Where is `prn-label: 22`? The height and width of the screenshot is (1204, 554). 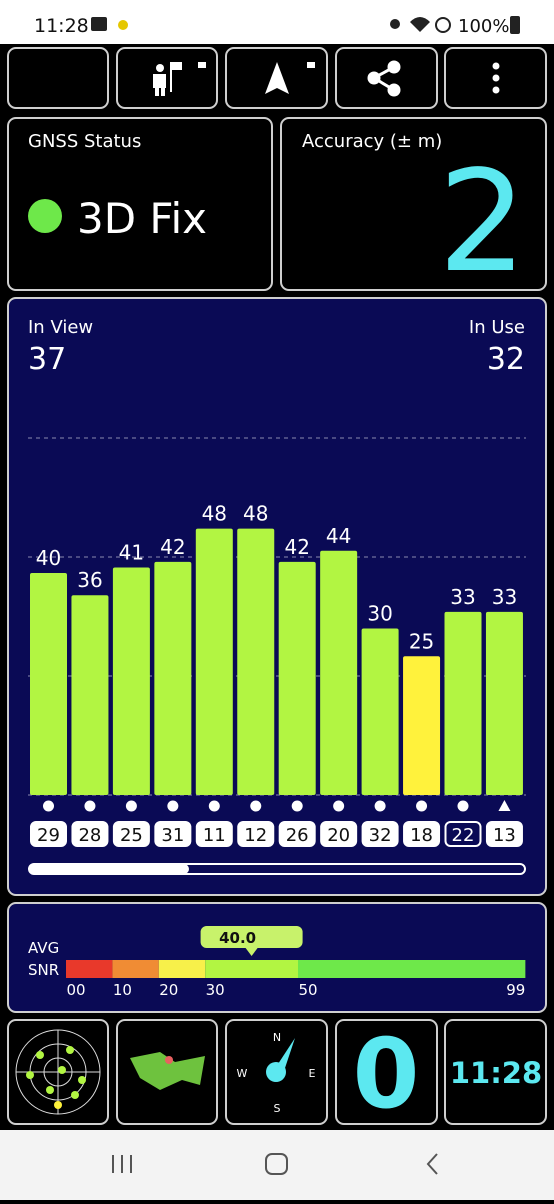
prn-label: 22 is located at coordinates (463, 835).